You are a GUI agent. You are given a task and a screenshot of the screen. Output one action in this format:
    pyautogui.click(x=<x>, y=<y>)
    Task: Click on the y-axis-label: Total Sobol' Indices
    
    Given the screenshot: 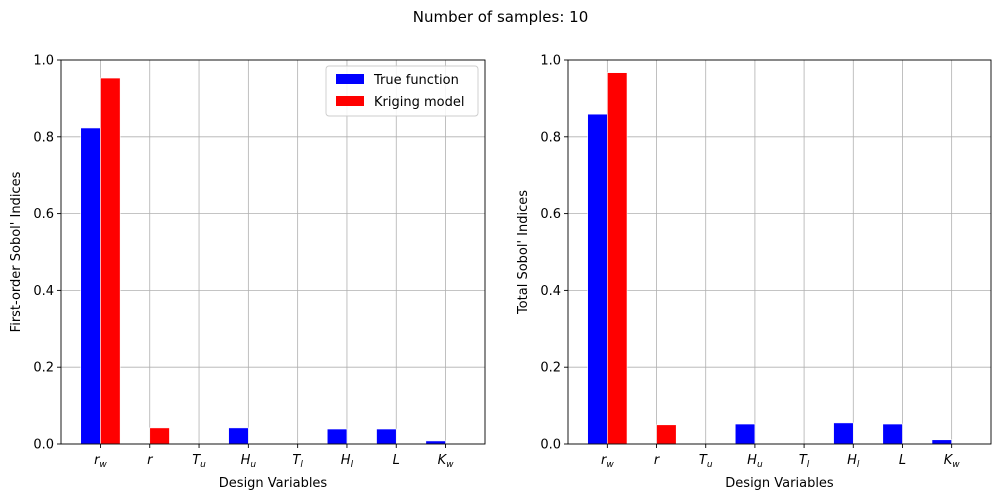 What is the action you would take?
    pyautogui.click(x=523, y=252)
    